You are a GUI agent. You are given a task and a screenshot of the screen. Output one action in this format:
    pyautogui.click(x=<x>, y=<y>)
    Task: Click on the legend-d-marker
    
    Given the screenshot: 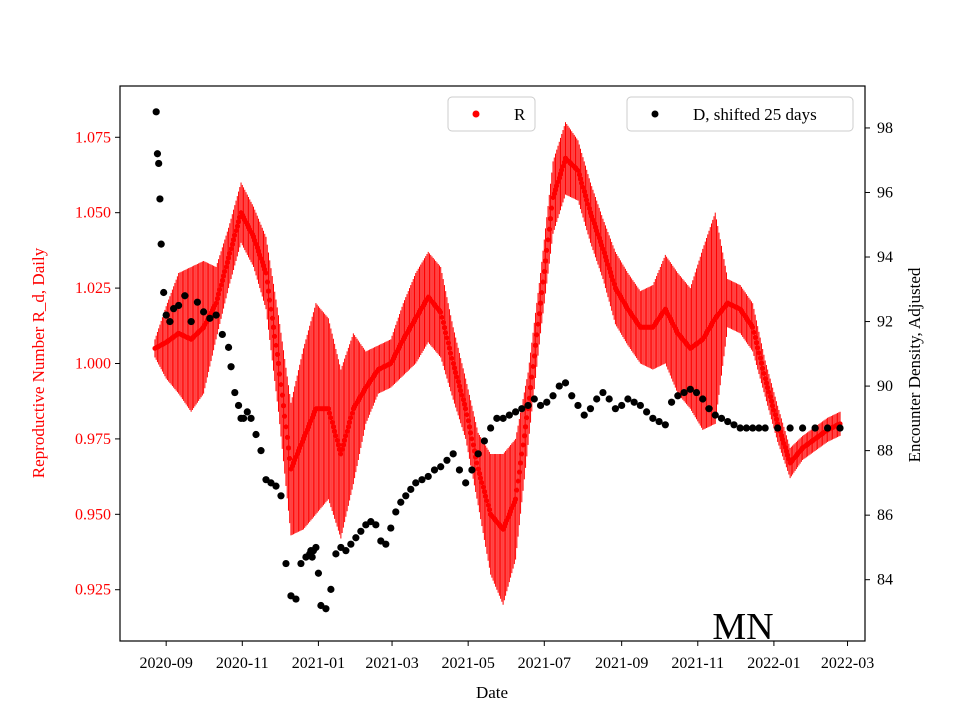 What is the action you would take?
    pyautogui.click(x=655, y=114)
    